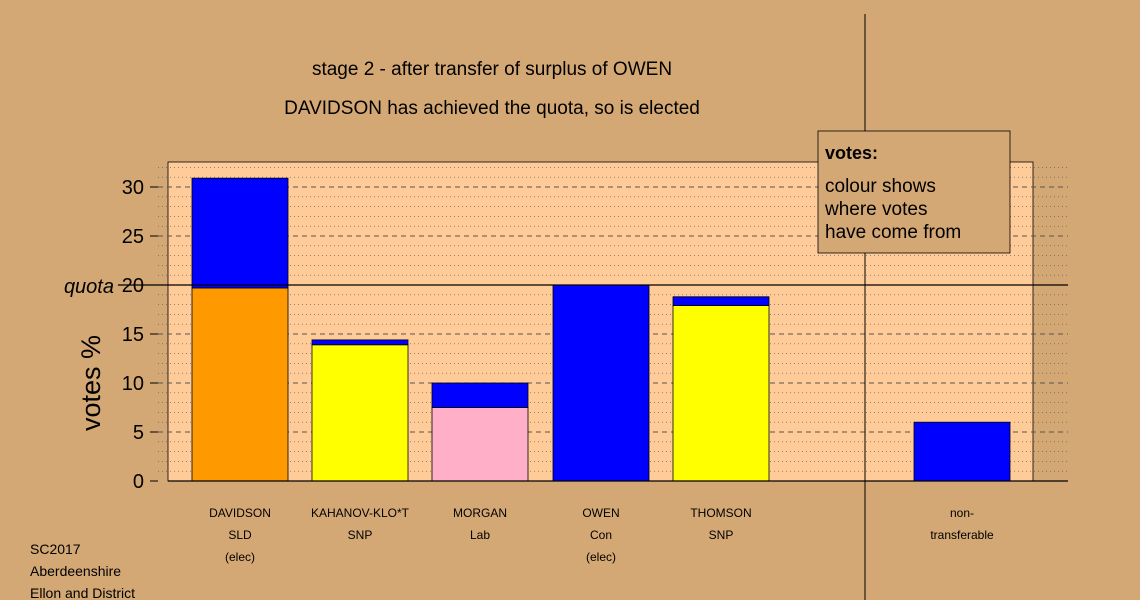 The image size is (1140, 600). I want to click on x-tick-label: Con, so click(601, 535).